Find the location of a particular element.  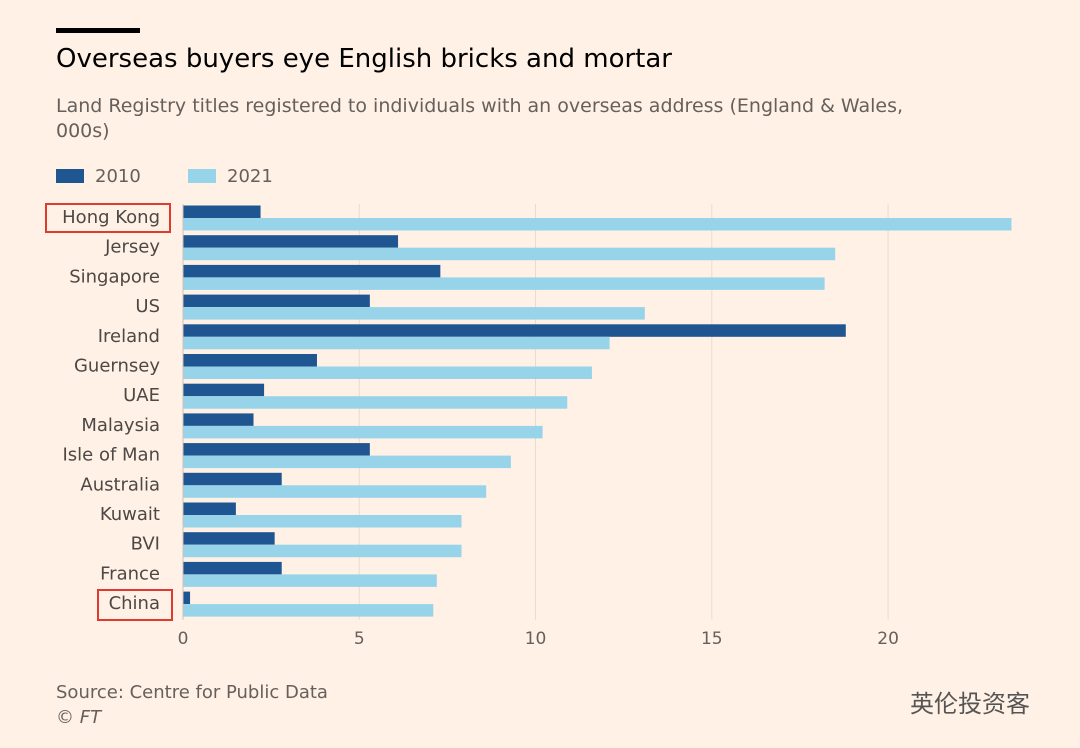

y-tick-label: Singapore is located at coordinates (114, 276).